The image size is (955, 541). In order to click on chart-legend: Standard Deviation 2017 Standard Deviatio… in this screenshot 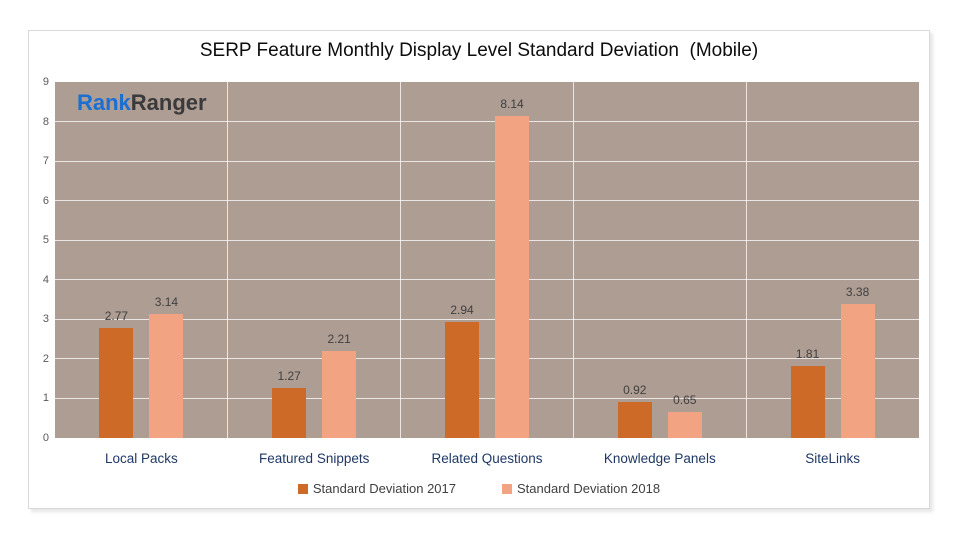, I will do `click(479, 488)`.